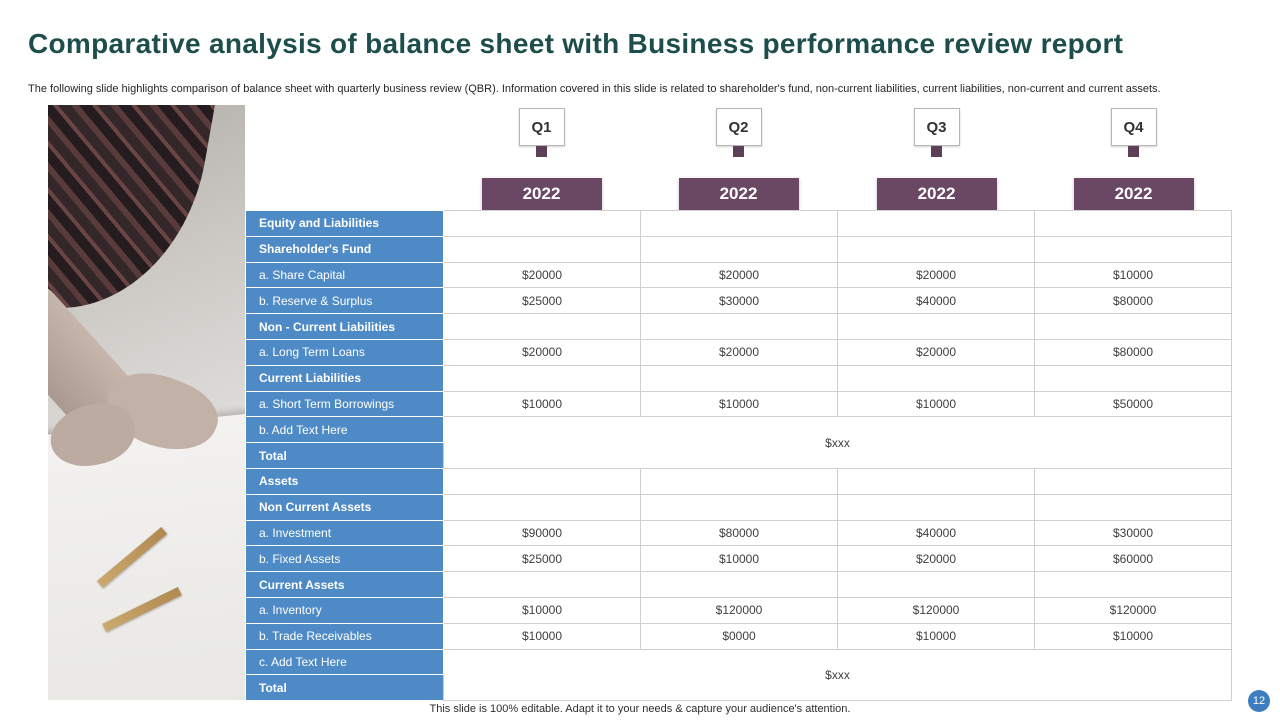 The width and height of the screenshot is (1280, 720). Describe the element at coordinates (1133, 159) in the screenshot. I see `quarter-column-q4: Q4 2022` at that location.